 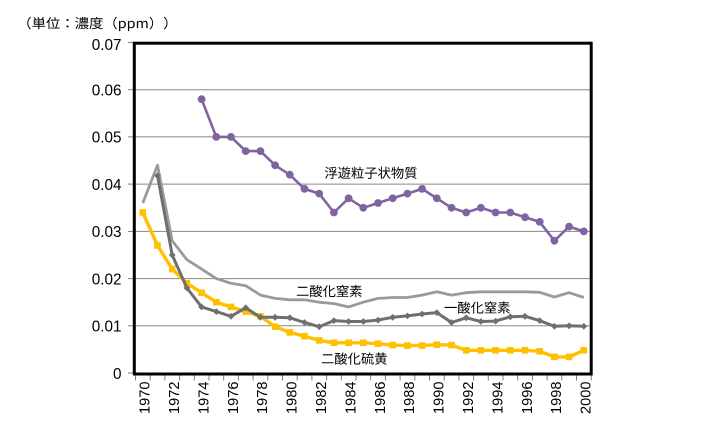 I want to click on svg-text: 0.02, so click(x=107, y=279).